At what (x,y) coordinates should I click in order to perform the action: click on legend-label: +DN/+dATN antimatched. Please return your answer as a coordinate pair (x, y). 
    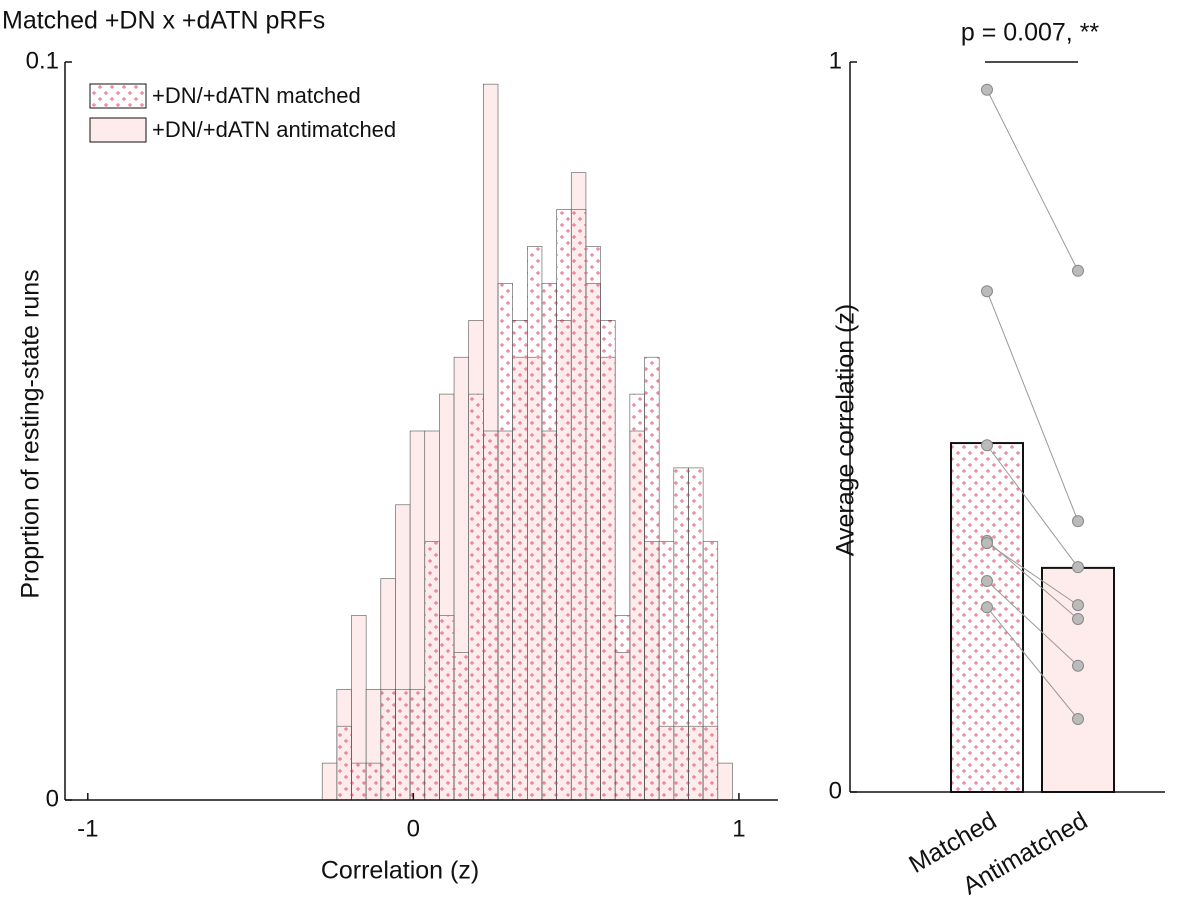
    Looking at the image, I should click on (274, 129).